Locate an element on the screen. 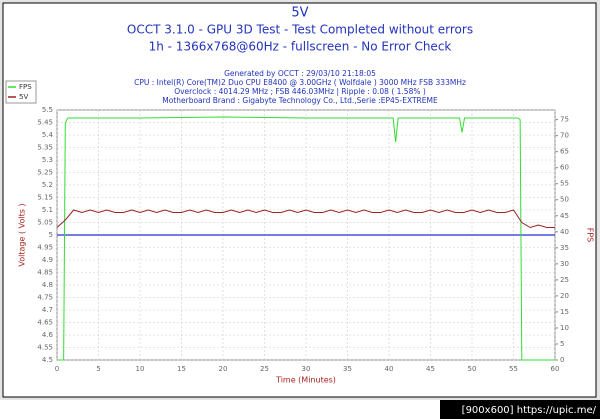 The width and height of the screenshot is (600, 419). x-axis-label: Time (Minutes) is located at coordinates (305, 380).